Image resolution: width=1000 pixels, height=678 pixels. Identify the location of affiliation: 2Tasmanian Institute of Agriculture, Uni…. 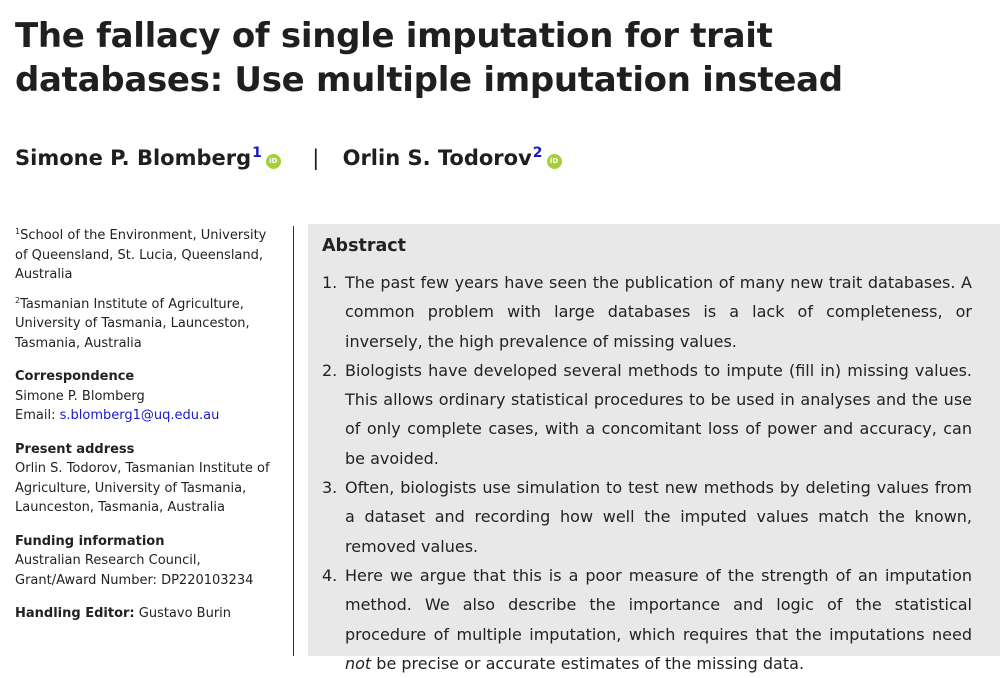
(149, 322).